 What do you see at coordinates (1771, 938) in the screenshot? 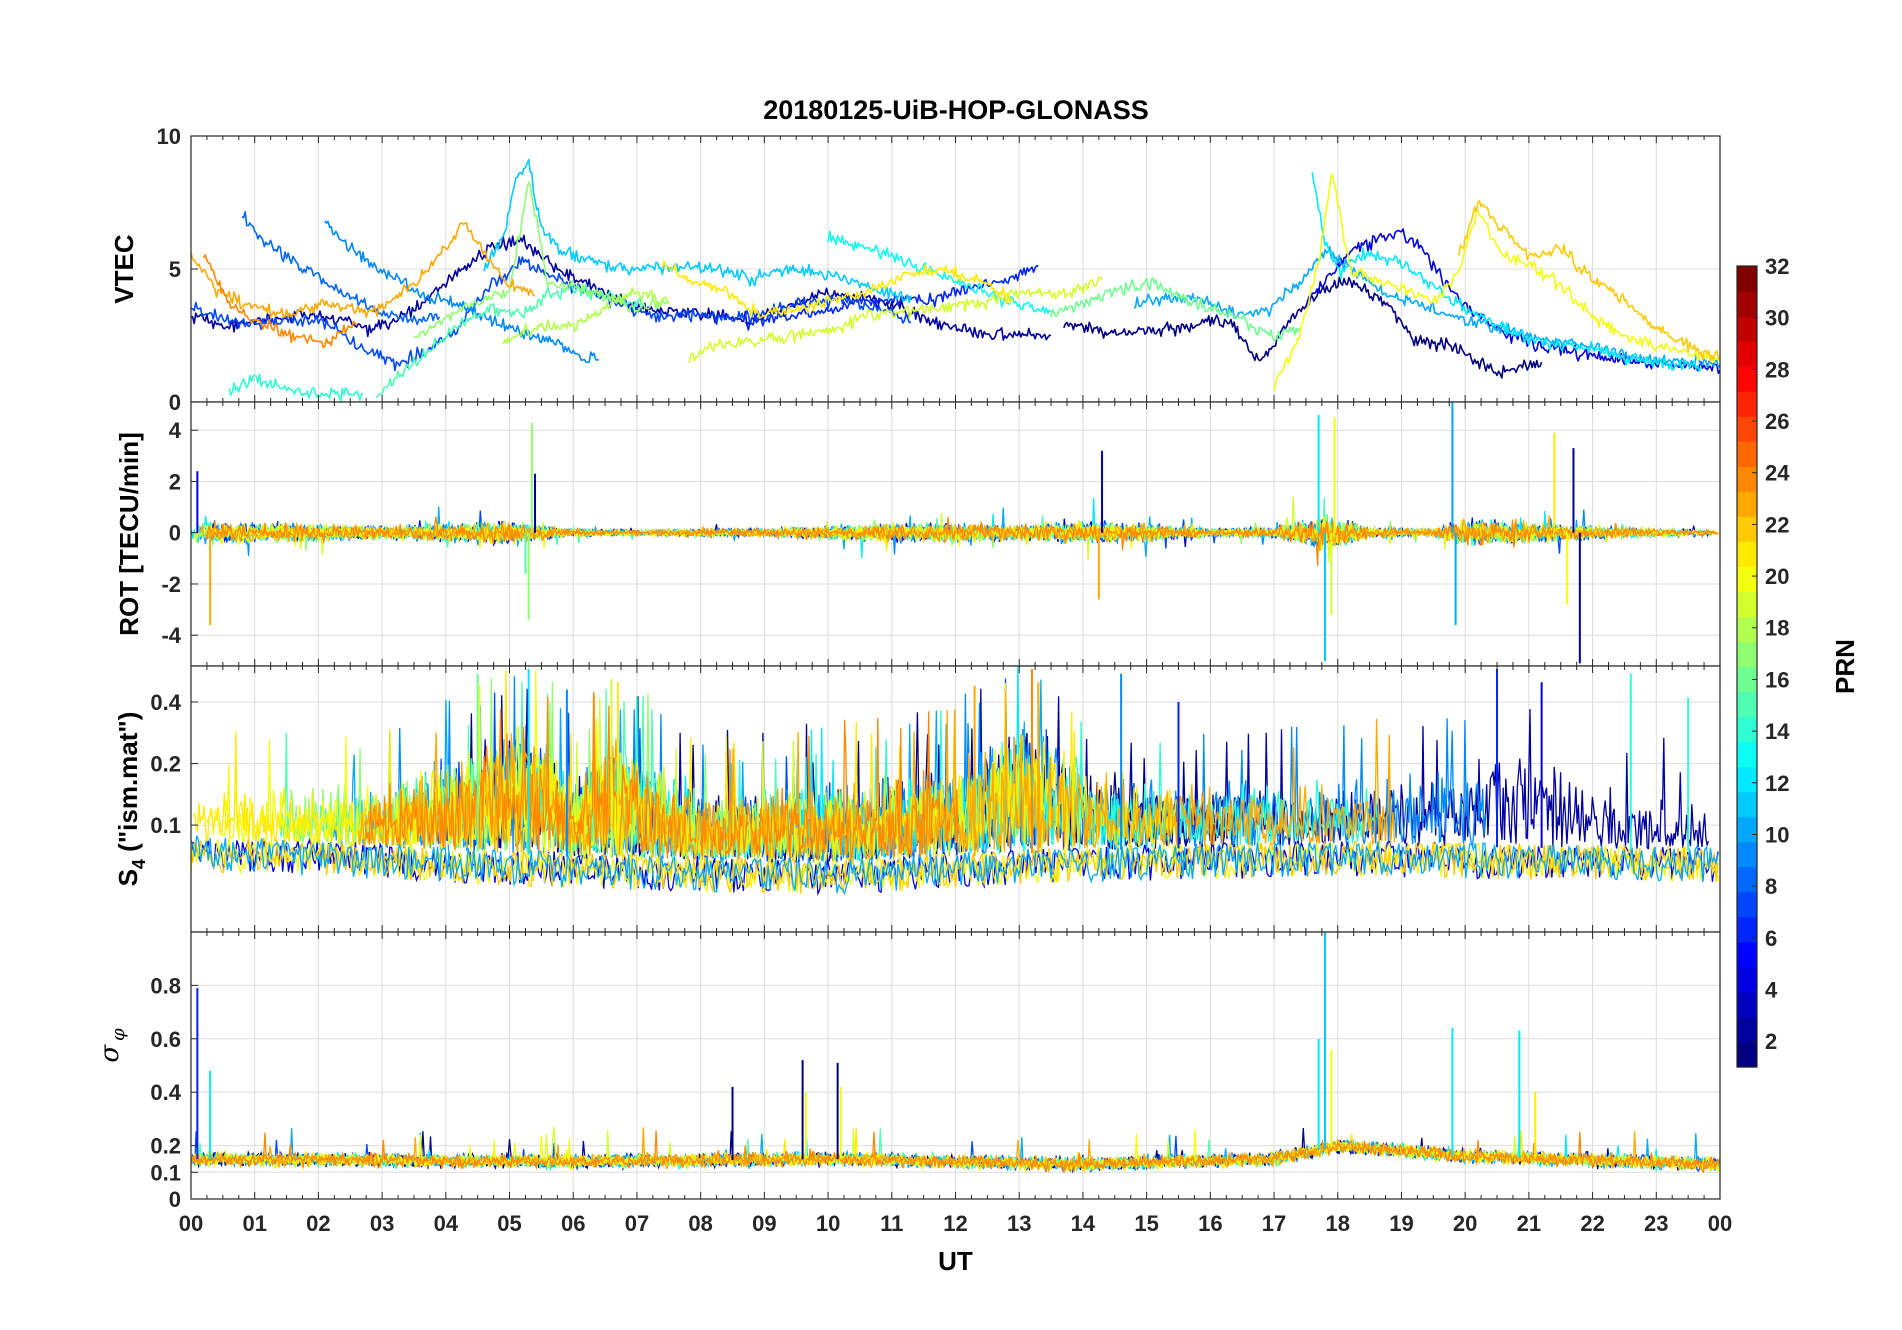
I see `colorbar-tick-label: 6` at bounding box center [1771, 938].